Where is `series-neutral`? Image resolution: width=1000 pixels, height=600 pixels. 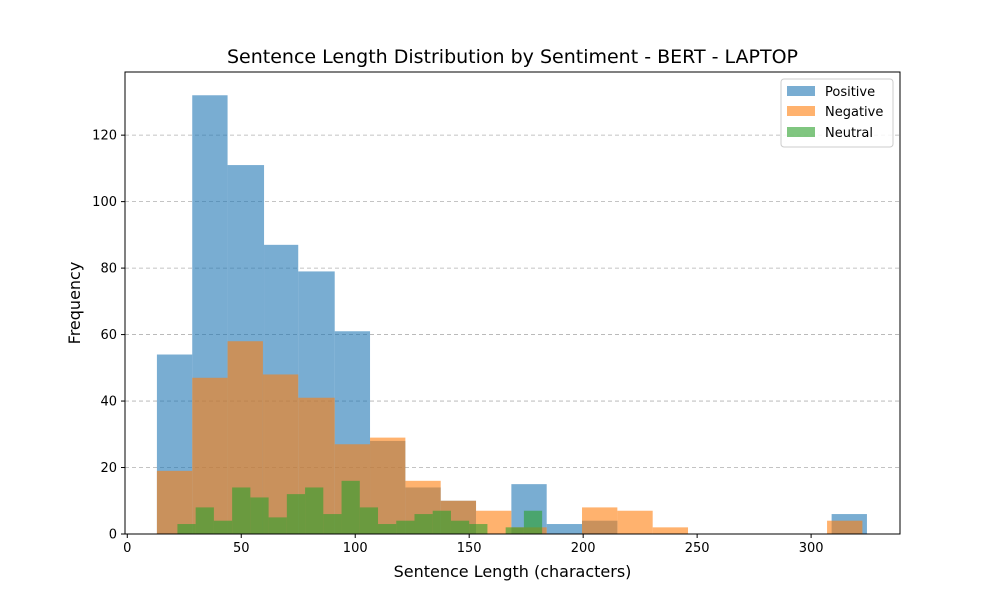 series-neutral is located at coordinates (360, 507).